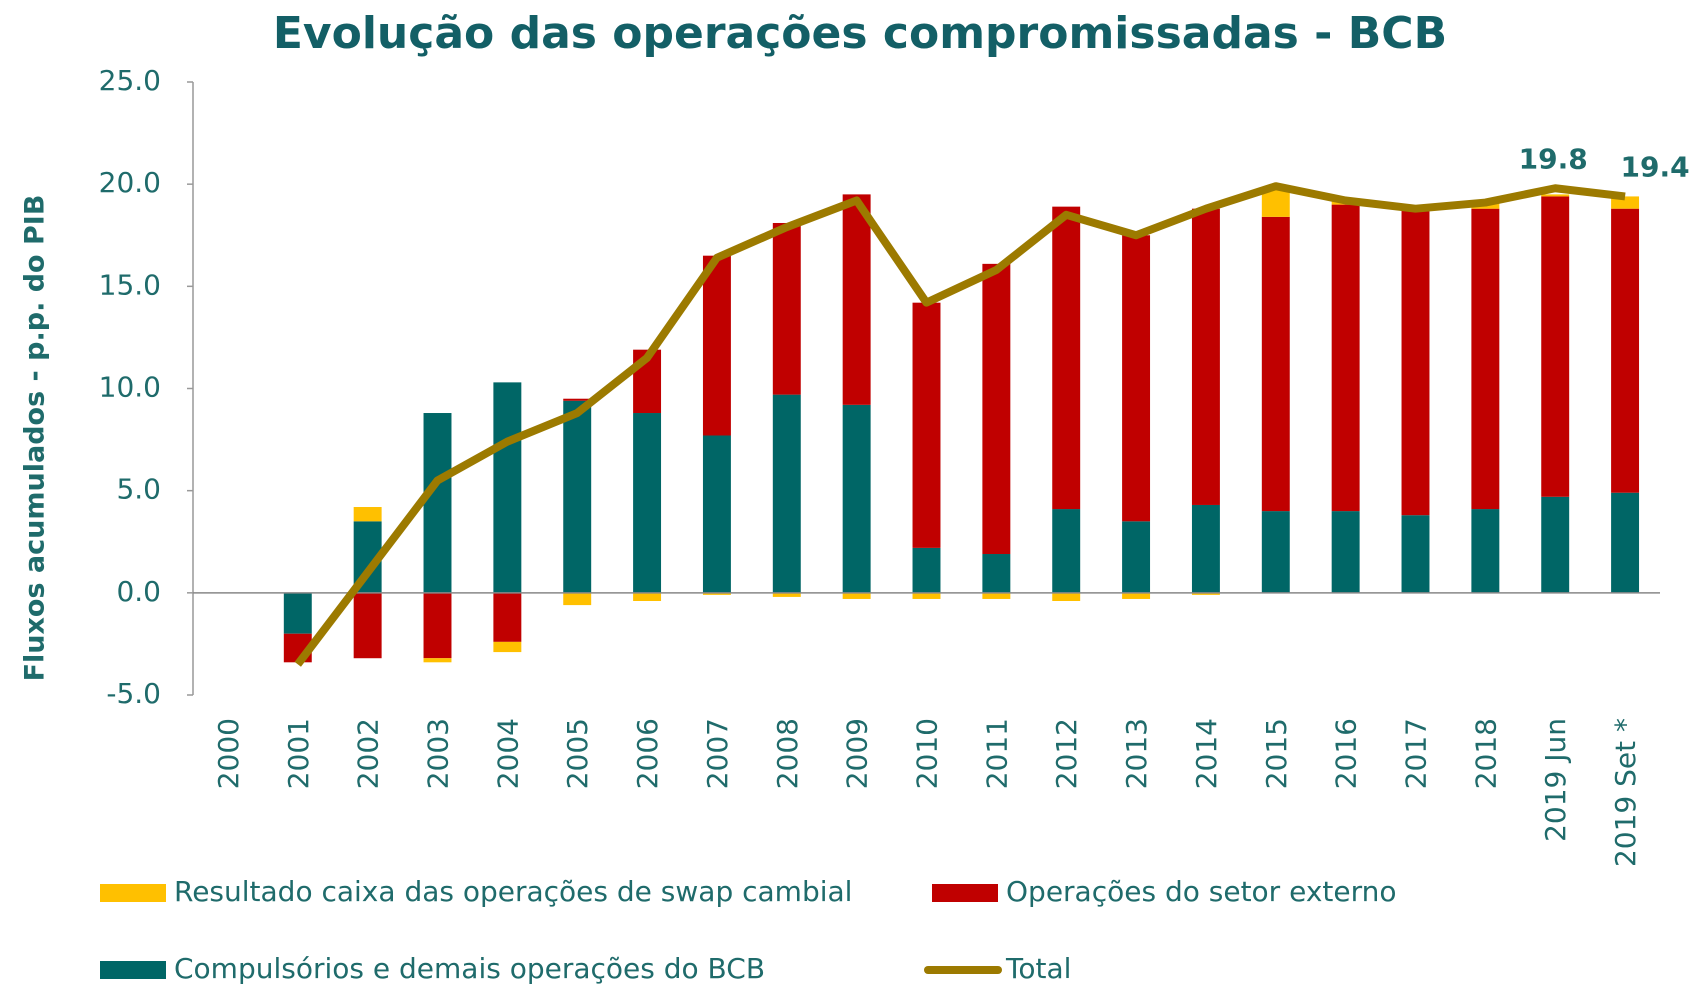 The image size is (1696, 1002). Describe the element at coordinates (438, 753) in the screenshot. I see `x-tick-label: 2003` at that location.